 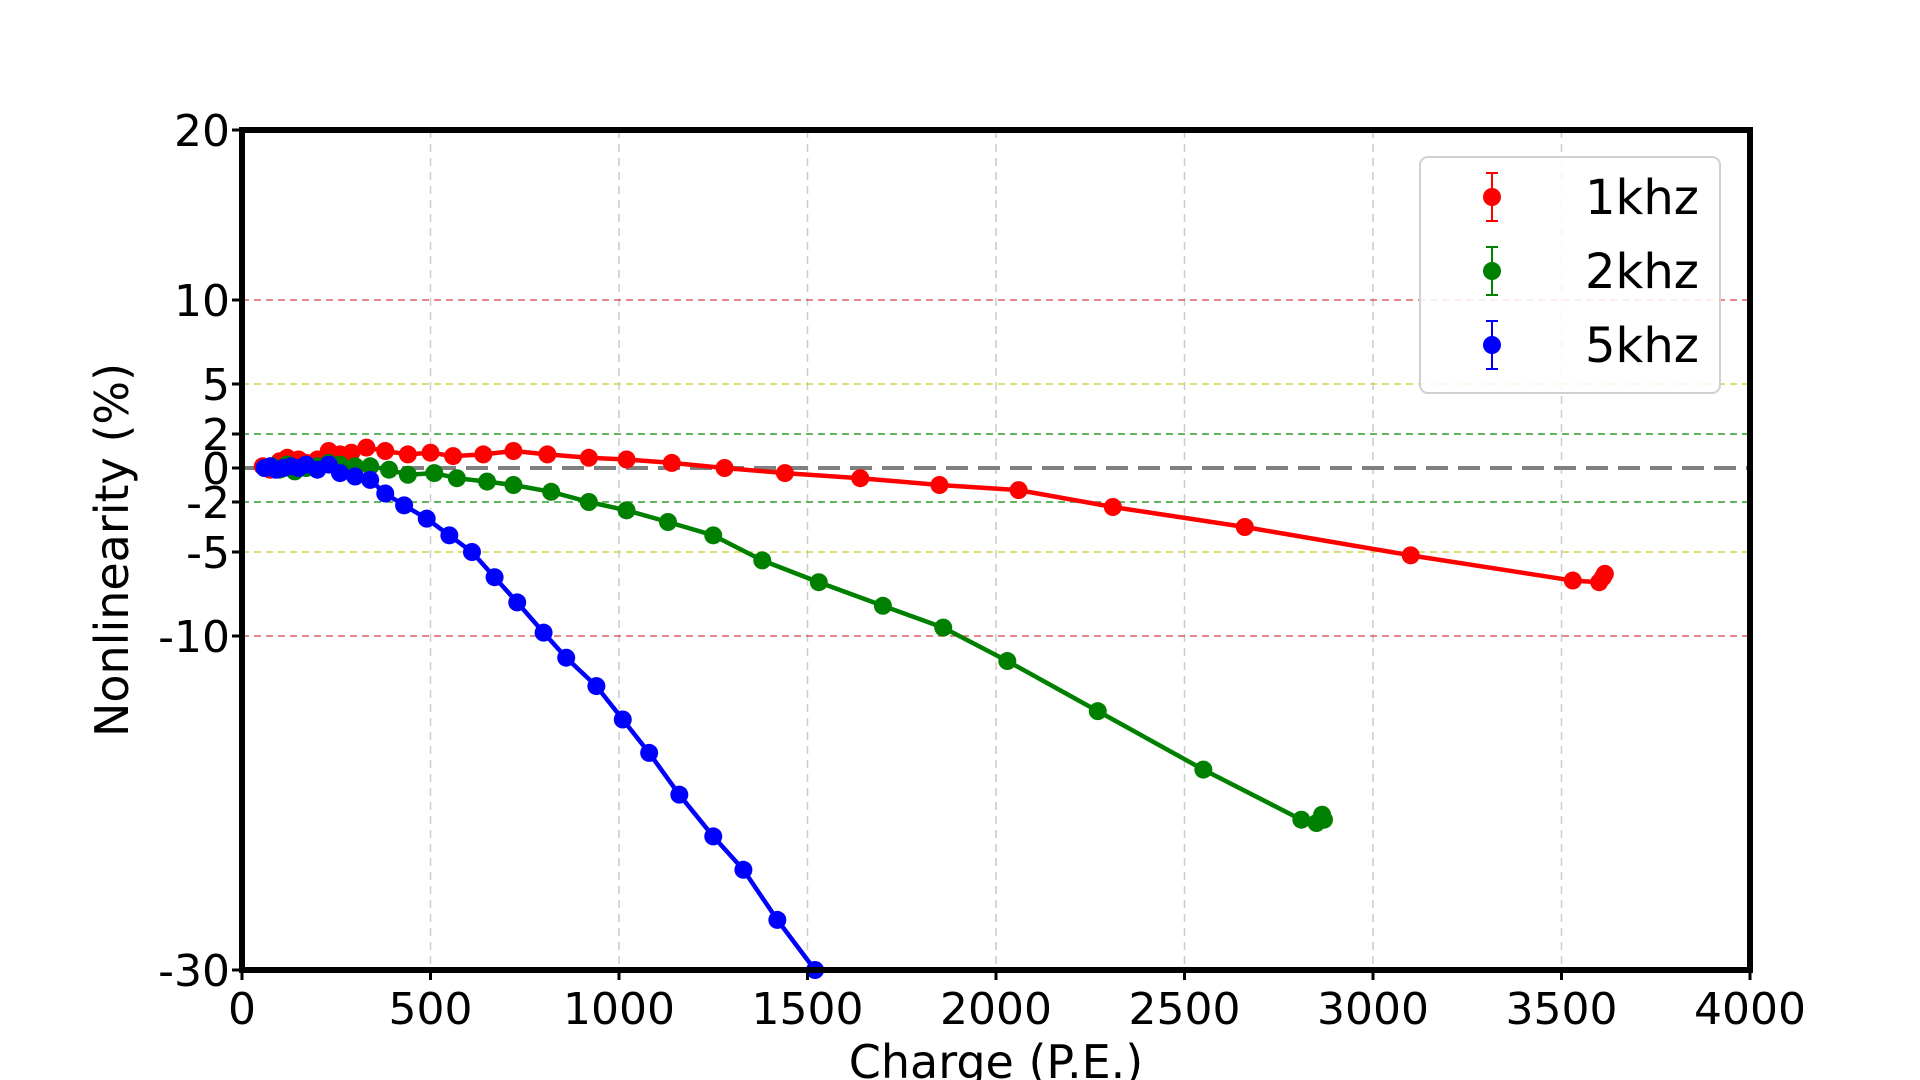 I want to click on legend-item-1khz: 1khz, so click(x=1591, y=198).